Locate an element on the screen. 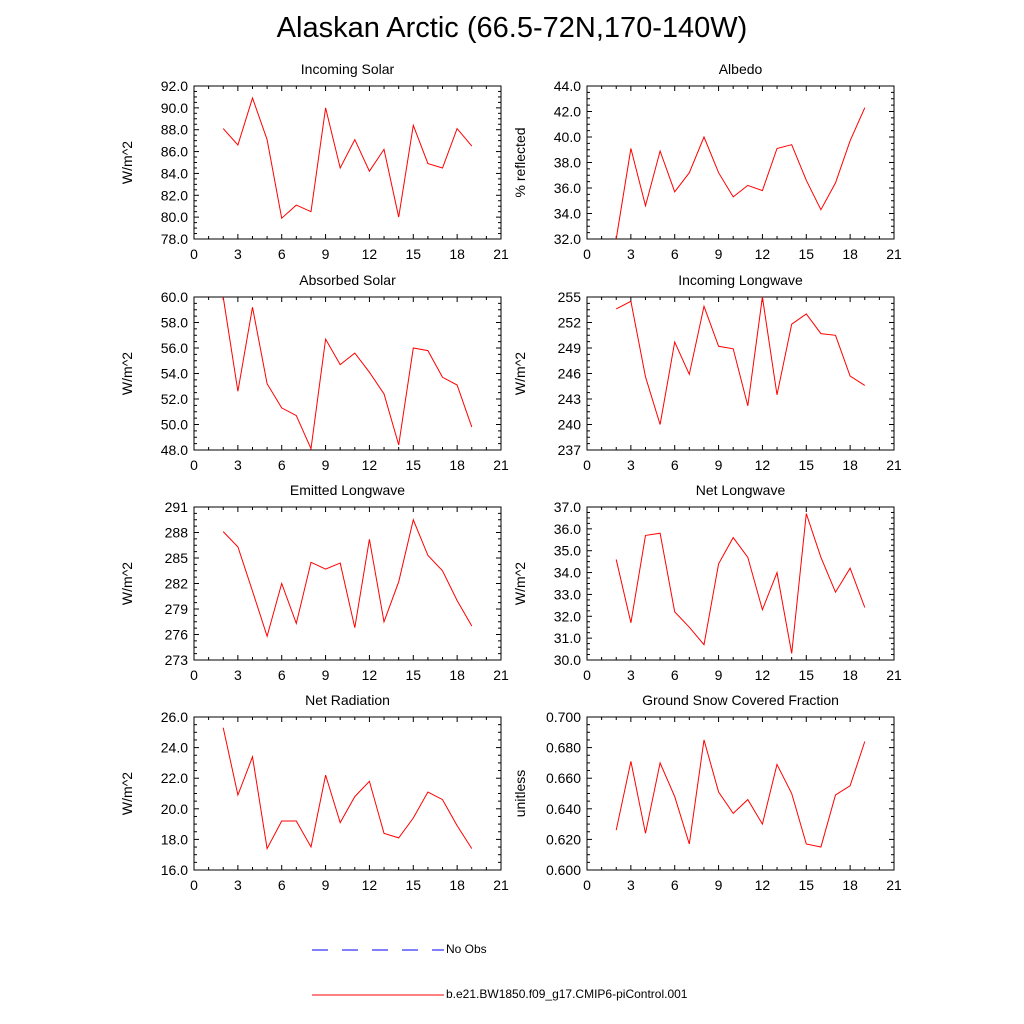 The width and height of the screenshot is (1024, 1024). y-tick-label: 0.600 is located at coordinates (563, 870).